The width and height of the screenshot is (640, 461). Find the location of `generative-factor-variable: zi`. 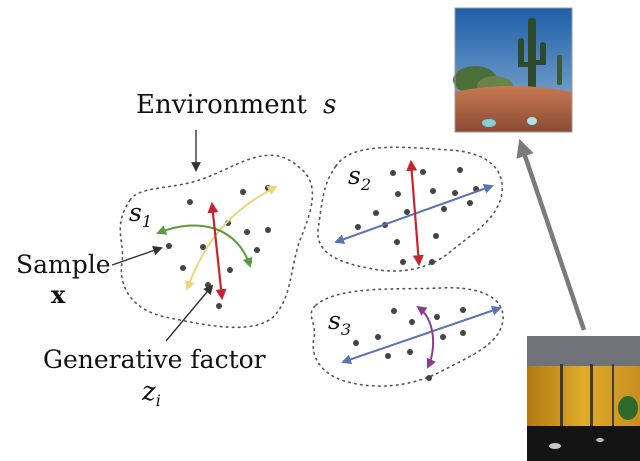

generative-factor-variable: zi is located at coordinates (151, 393).